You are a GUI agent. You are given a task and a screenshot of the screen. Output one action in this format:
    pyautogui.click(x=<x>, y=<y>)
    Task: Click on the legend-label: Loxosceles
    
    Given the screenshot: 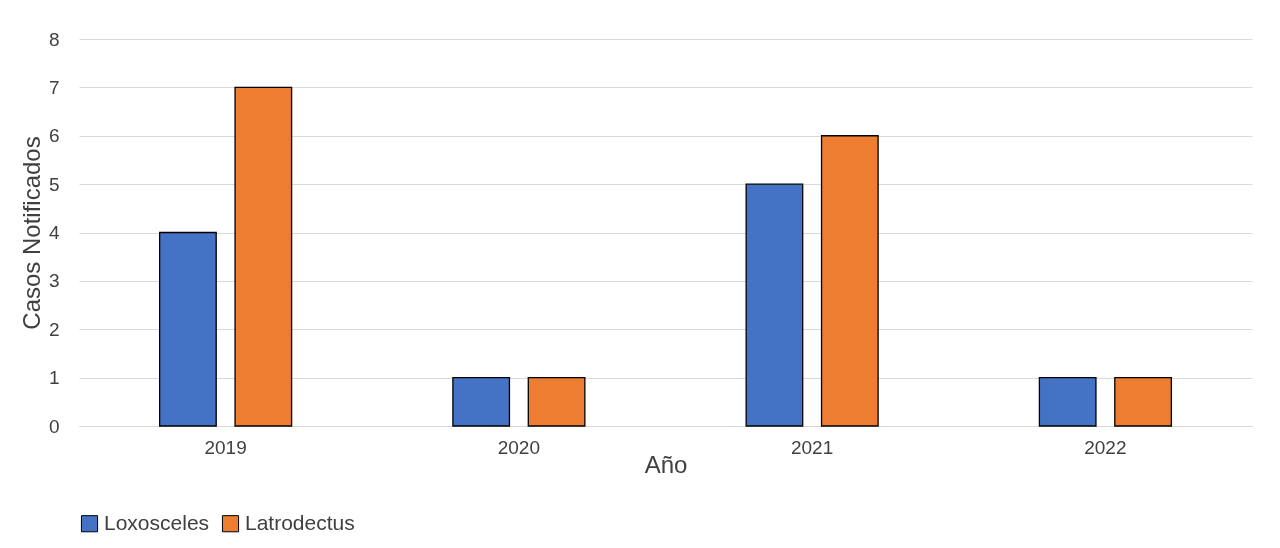 What is the action you would take?
    pyautogui.click(x=157, y=522)
    